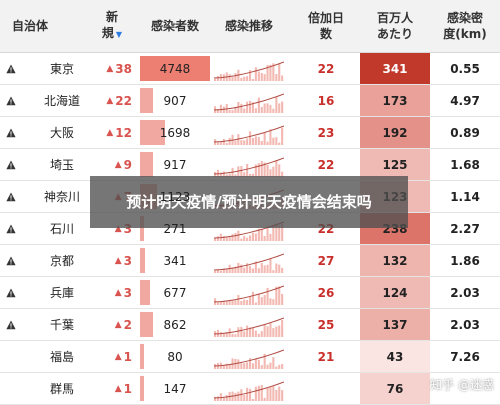 The image size is (500, 405). What do you see at coordinates (465, 292) in the screenshot?
I see `infection-density: 2.03` at bounding box center [465, 292].